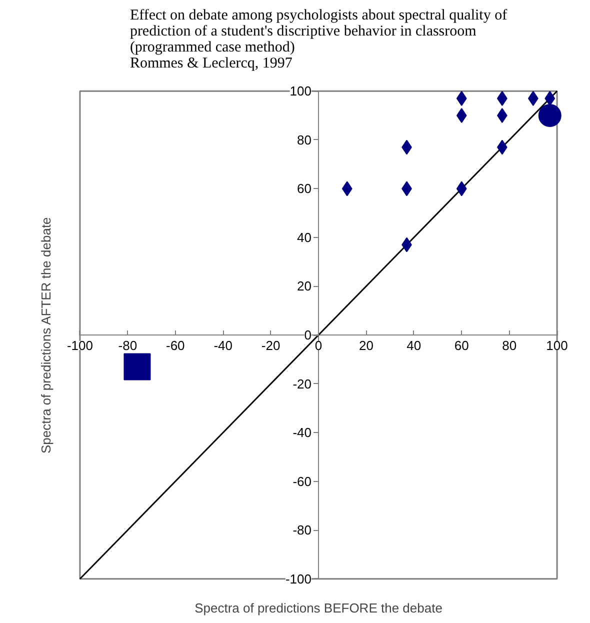  What do you see at coordinates (318, 345) in the screenshot?
I see `x-tick-label: 0` at bounding box center [318, 345].